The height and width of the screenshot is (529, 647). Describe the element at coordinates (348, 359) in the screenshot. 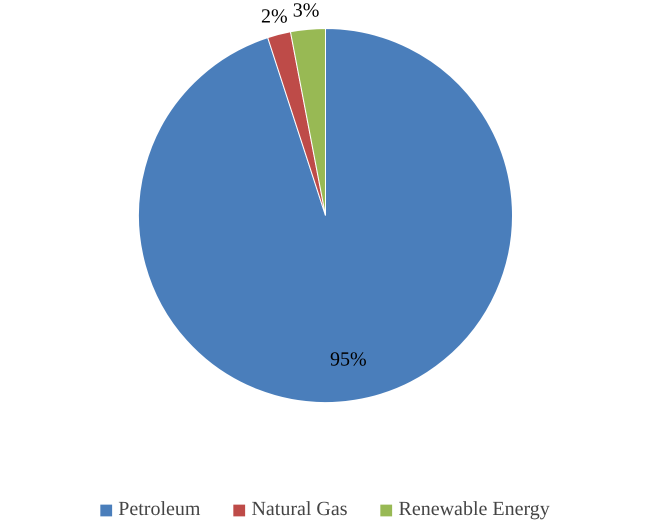

I see `data-label: 95%` at that location.